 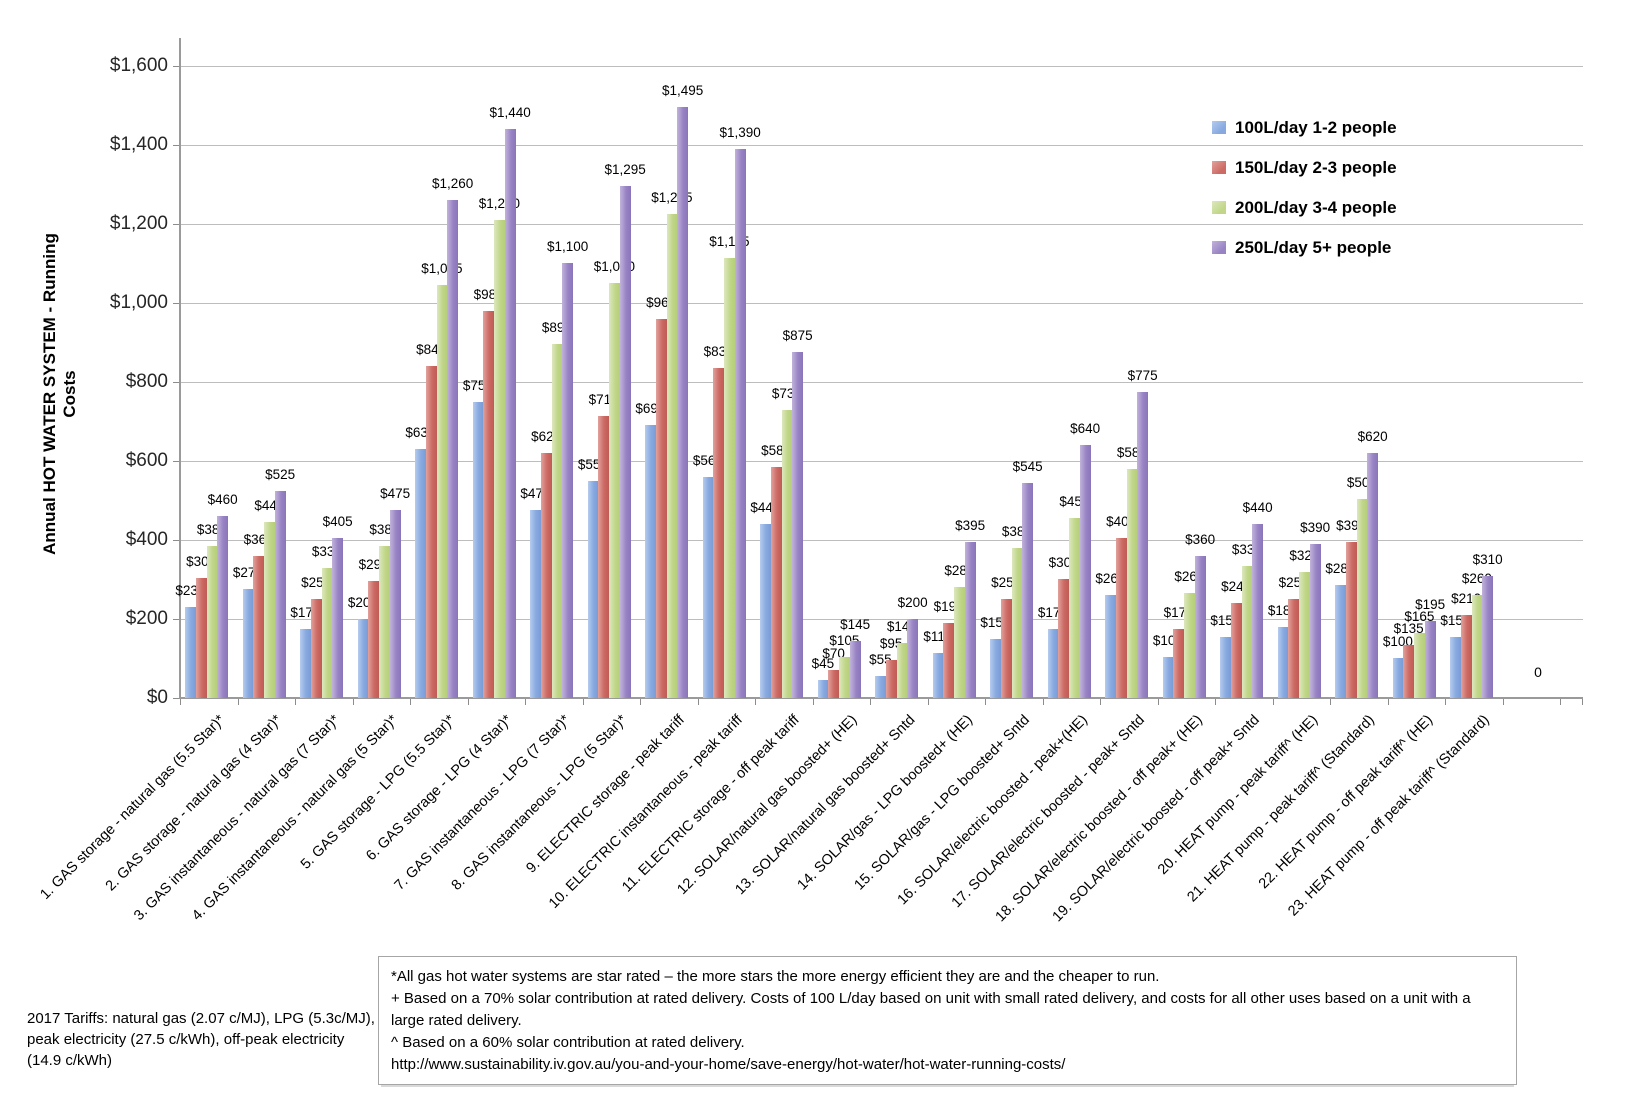 What do you see at coordinates (138, 223) in the screenshot?
I see `y-tick-label: $1,200` at bounding box center [138, 223].